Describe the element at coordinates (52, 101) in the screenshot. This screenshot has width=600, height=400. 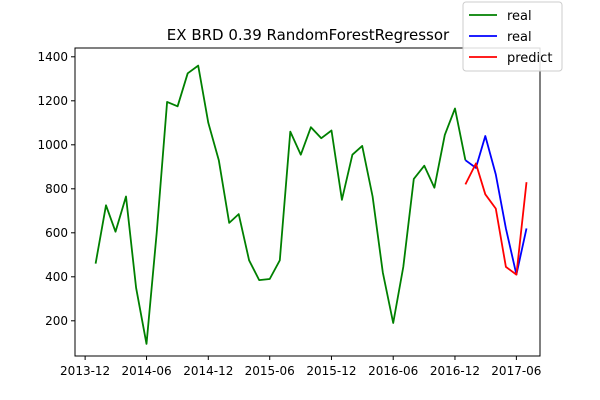
I see `y-tick-label: 1200` at that location.